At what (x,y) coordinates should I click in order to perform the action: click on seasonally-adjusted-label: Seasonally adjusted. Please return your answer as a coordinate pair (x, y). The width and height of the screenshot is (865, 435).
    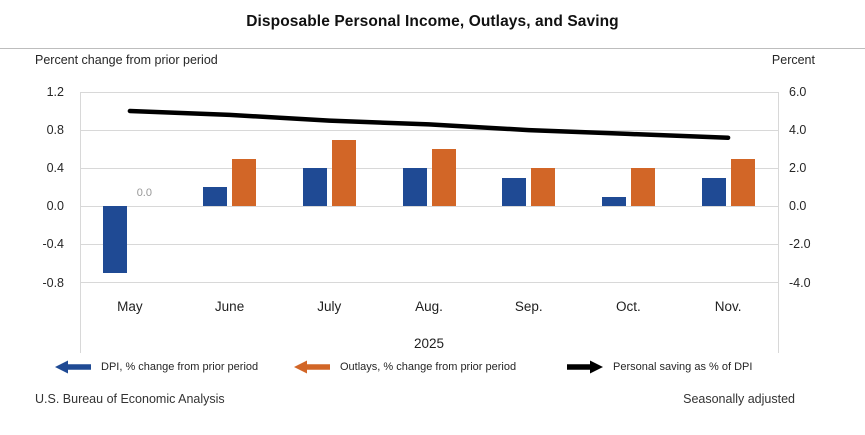
    Looking at the image, I should click on (739, 399).